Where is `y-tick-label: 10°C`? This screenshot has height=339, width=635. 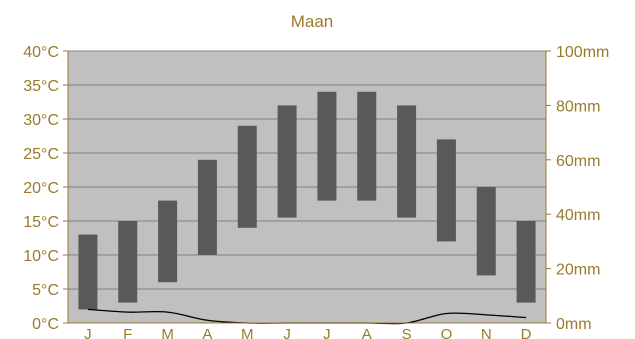 y-tick-label: 10°C is located at coordinates (41, 256).